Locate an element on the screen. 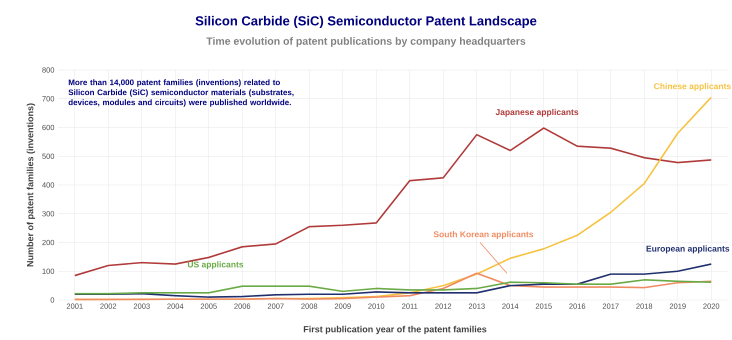 Image resolution: width=732 pixels, height=340 pixels. text: European applicants is located at coordinates (688, 249).